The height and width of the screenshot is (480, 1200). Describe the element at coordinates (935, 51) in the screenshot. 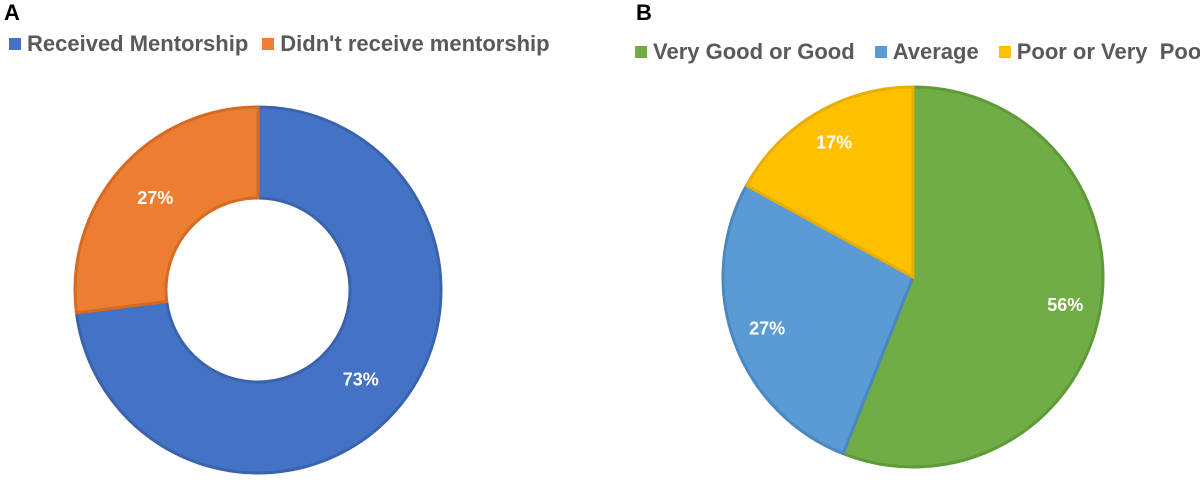

I see `legend-label: Average` at that location.